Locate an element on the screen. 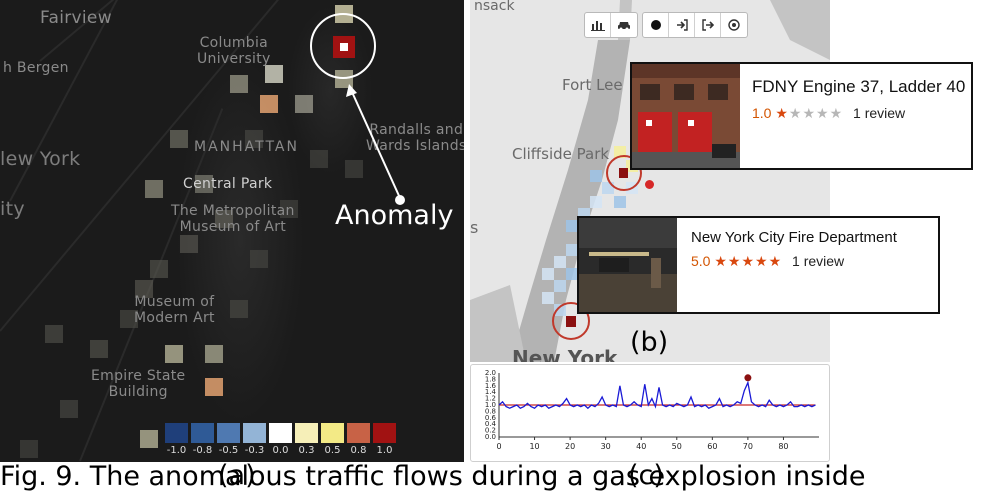 This screenshot has width=1005, height=491. dot-button is located at coordinates (656, 25).